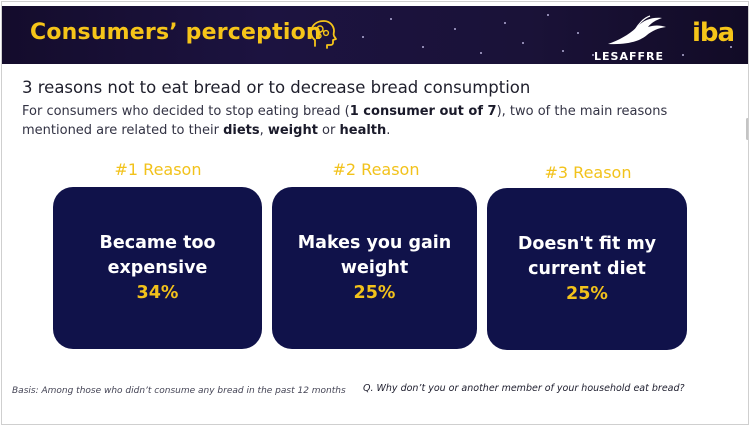  I want to click on reason-3-card: Doesn't fit my current diet 25%, so click(587, 269).